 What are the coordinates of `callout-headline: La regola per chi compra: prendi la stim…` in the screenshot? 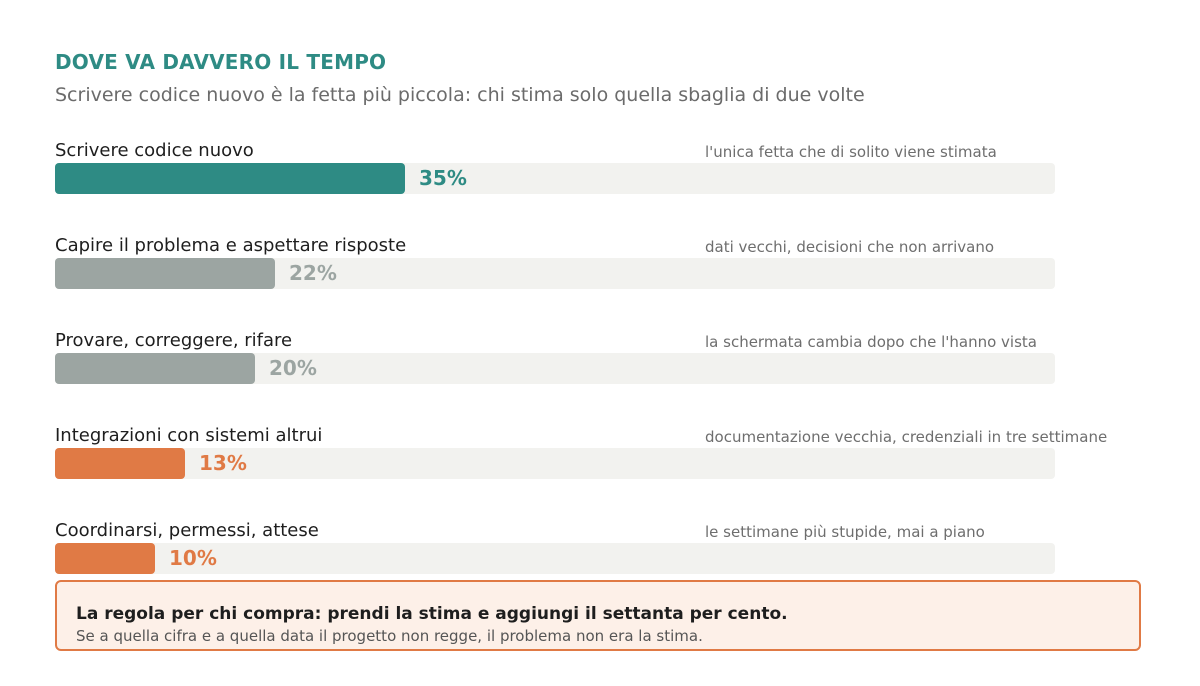 It's located at (432, 614).